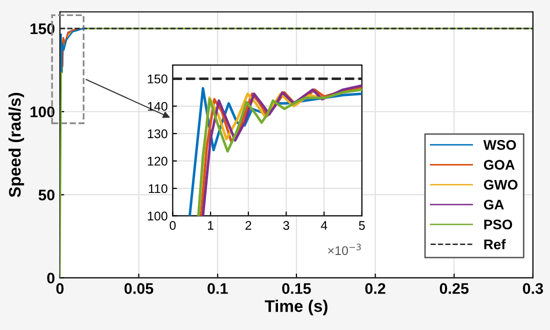  What do you see at coordinates (16, 145) in the screenshot?
I see `y-axis-title: Speed (rad/s)` at bounding box center [16, 145].